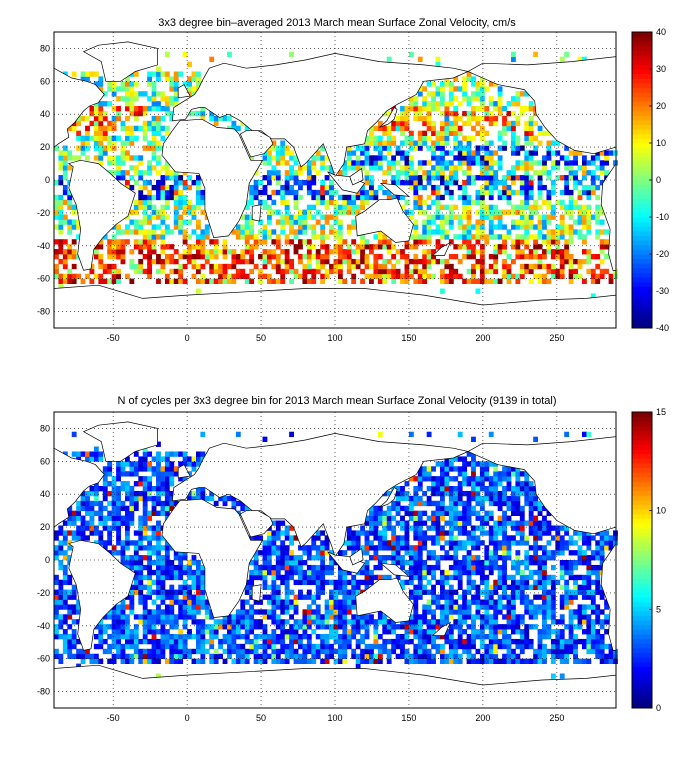 The width and height of the screenshot is (696, 760). I want to click on colorbar-segment, so click(642, 289).